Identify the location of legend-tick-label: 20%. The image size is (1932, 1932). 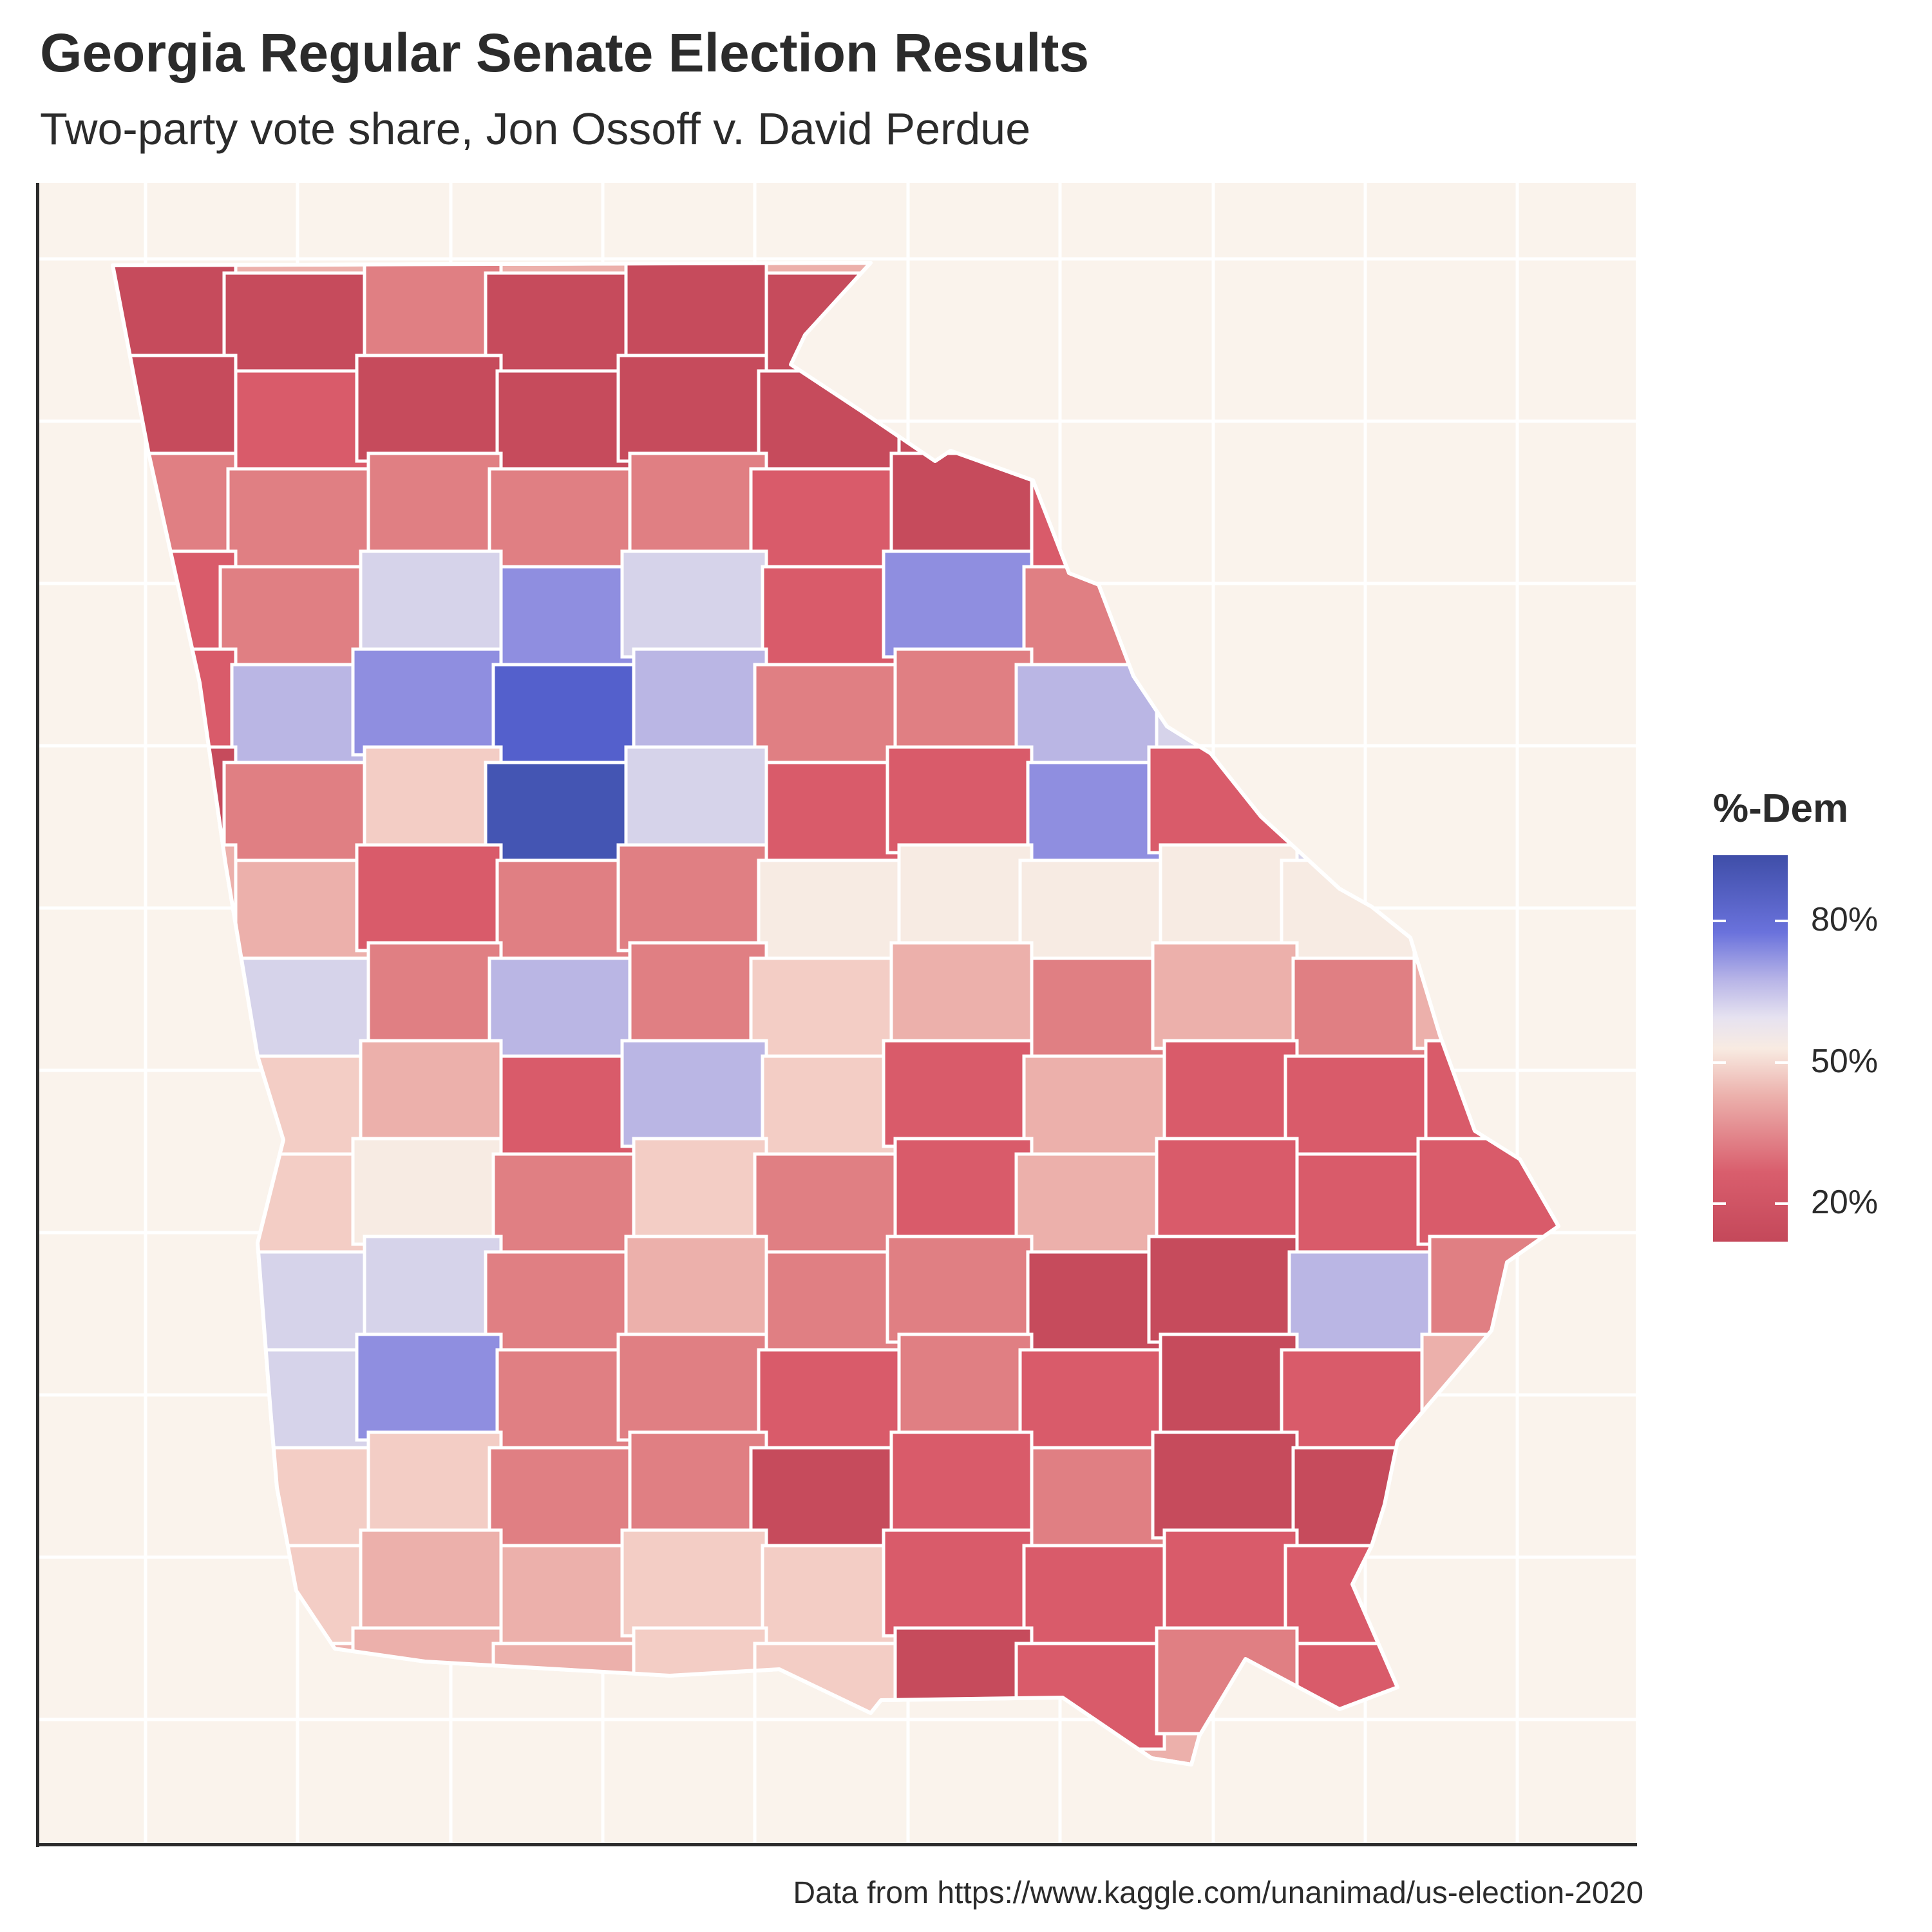
(1845, 1203).